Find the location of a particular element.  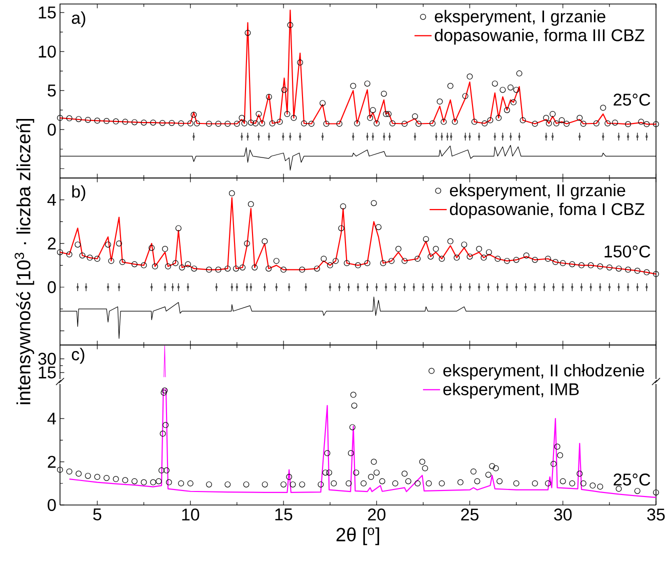

annotation: c) is located at coordinates (78, 356).